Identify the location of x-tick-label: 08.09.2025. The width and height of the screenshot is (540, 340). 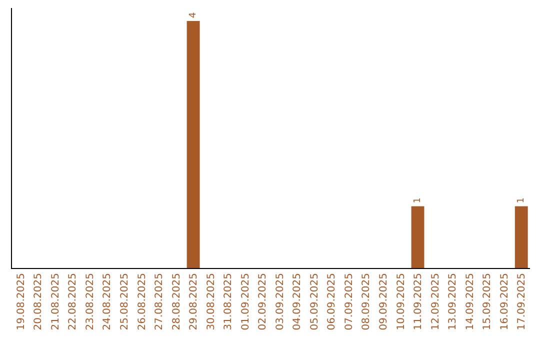
(366, 301).